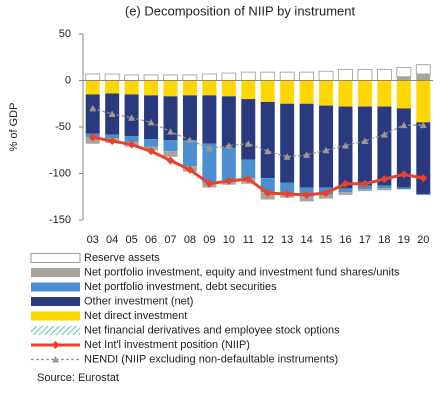 This screenshot has height=405, width=448. What do you see at coordinates (326, 240) in the screenshot?
I see `x-tick-label: 15` at bounding box center [326, 240].